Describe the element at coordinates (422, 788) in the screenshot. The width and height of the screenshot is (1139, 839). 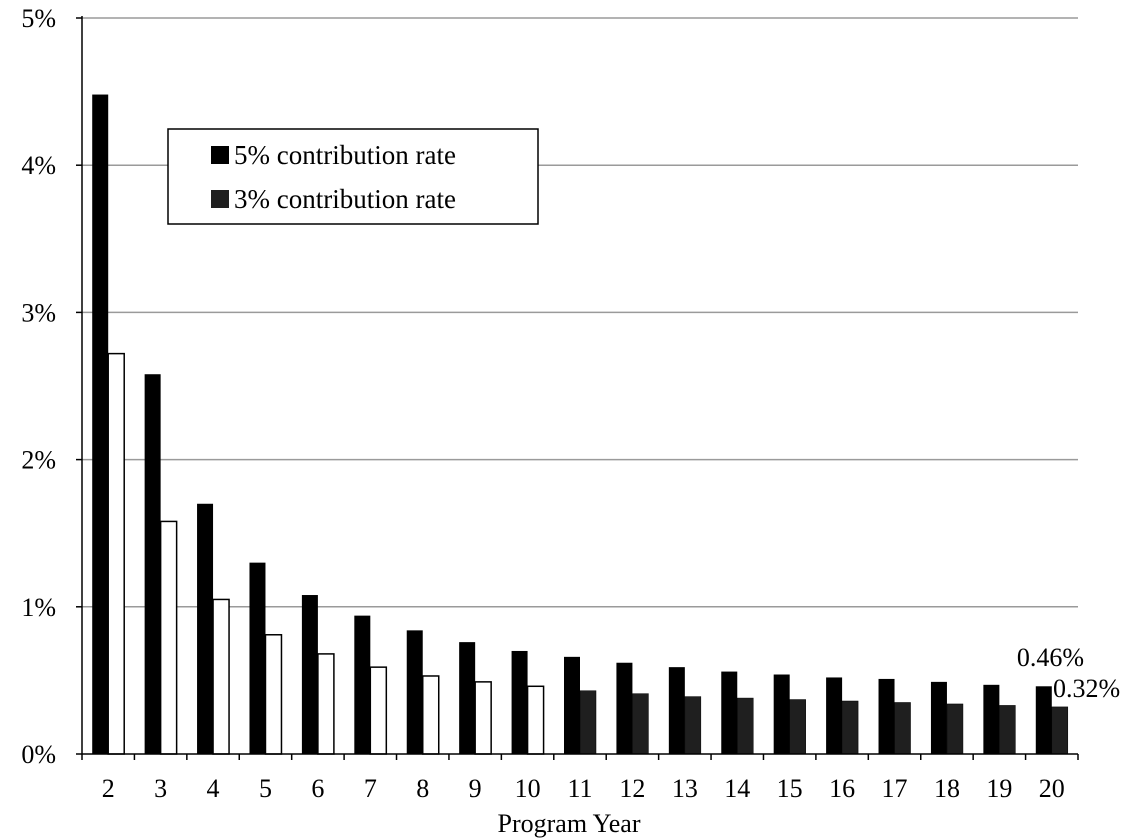
I see `x-tick-label: 8` at that location.